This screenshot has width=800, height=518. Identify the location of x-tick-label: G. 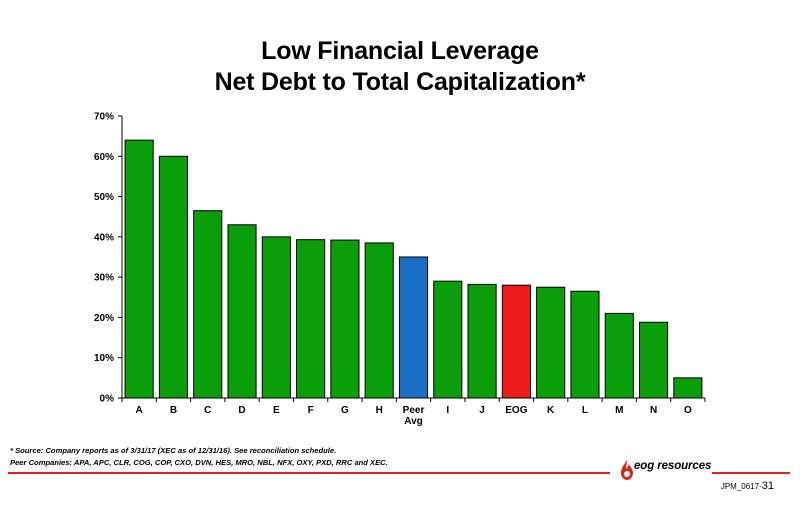
(345, 410).